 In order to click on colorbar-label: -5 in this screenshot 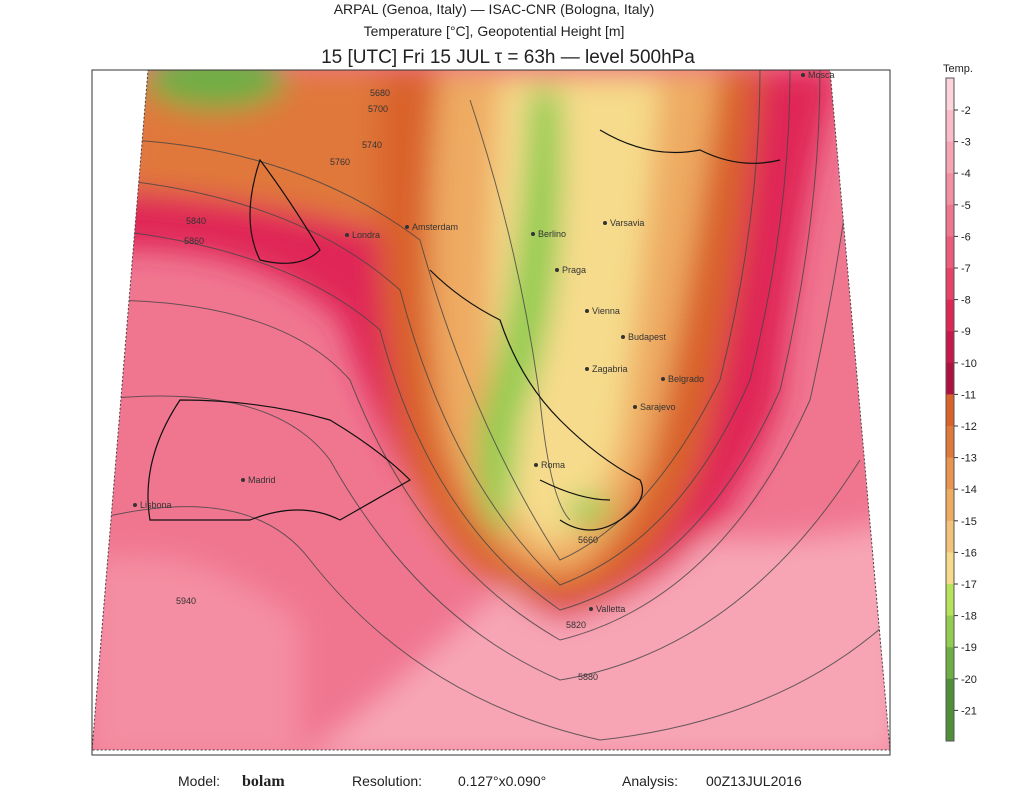, I will do `click(966, 206)`.